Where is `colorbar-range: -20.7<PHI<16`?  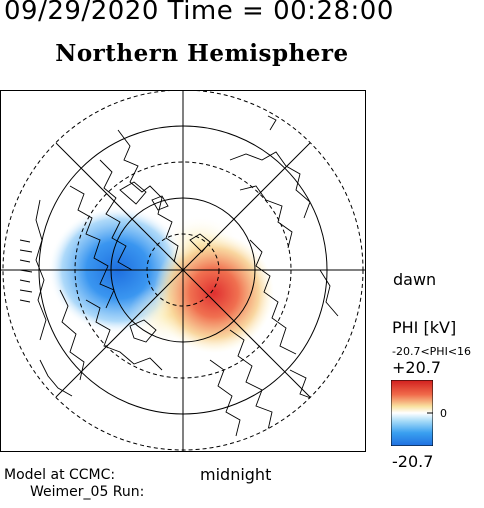 colorbar-range: -20.7<PHI<16 is located at coordinates (432, 351).